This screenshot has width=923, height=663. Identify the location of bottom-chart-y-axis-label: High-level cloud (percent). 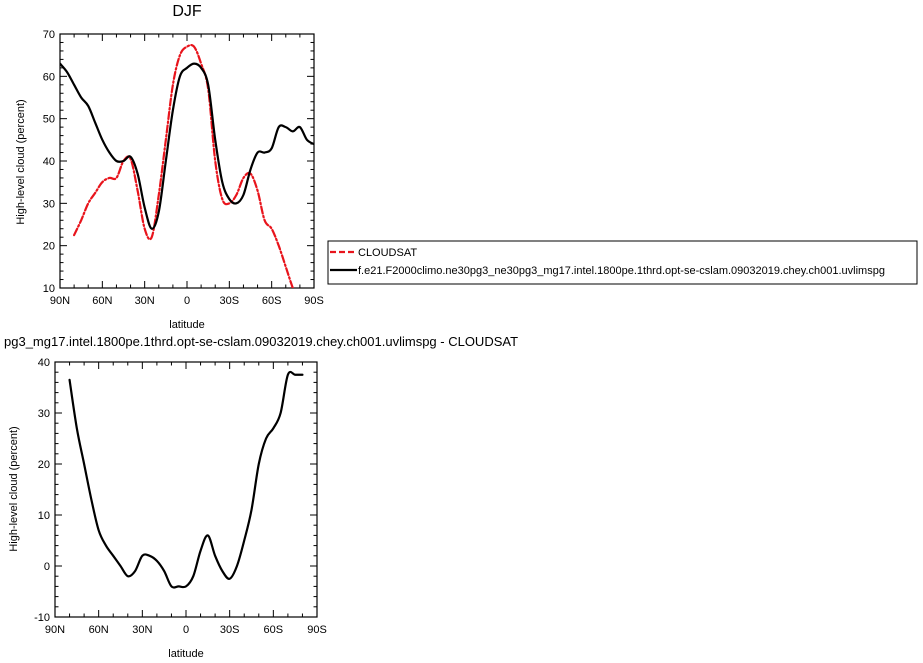
(14, 488).